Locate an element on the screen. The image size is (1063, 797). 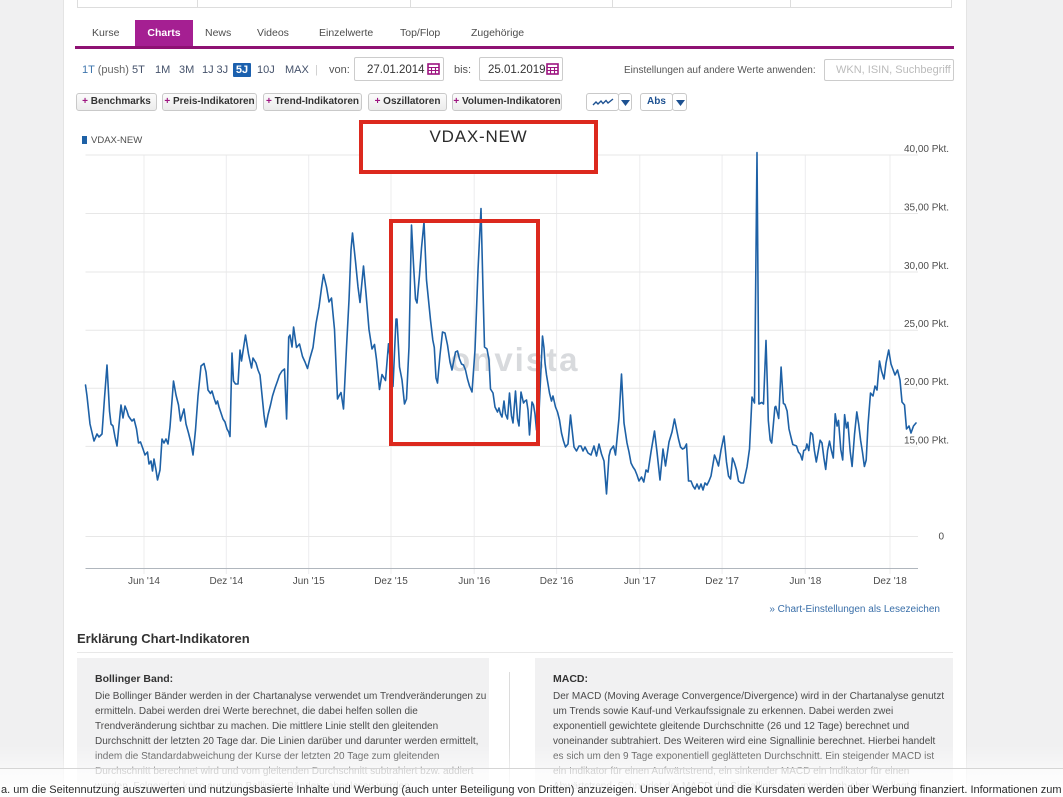
svg-text: Dez '14 is located at coordinates (227, 581).